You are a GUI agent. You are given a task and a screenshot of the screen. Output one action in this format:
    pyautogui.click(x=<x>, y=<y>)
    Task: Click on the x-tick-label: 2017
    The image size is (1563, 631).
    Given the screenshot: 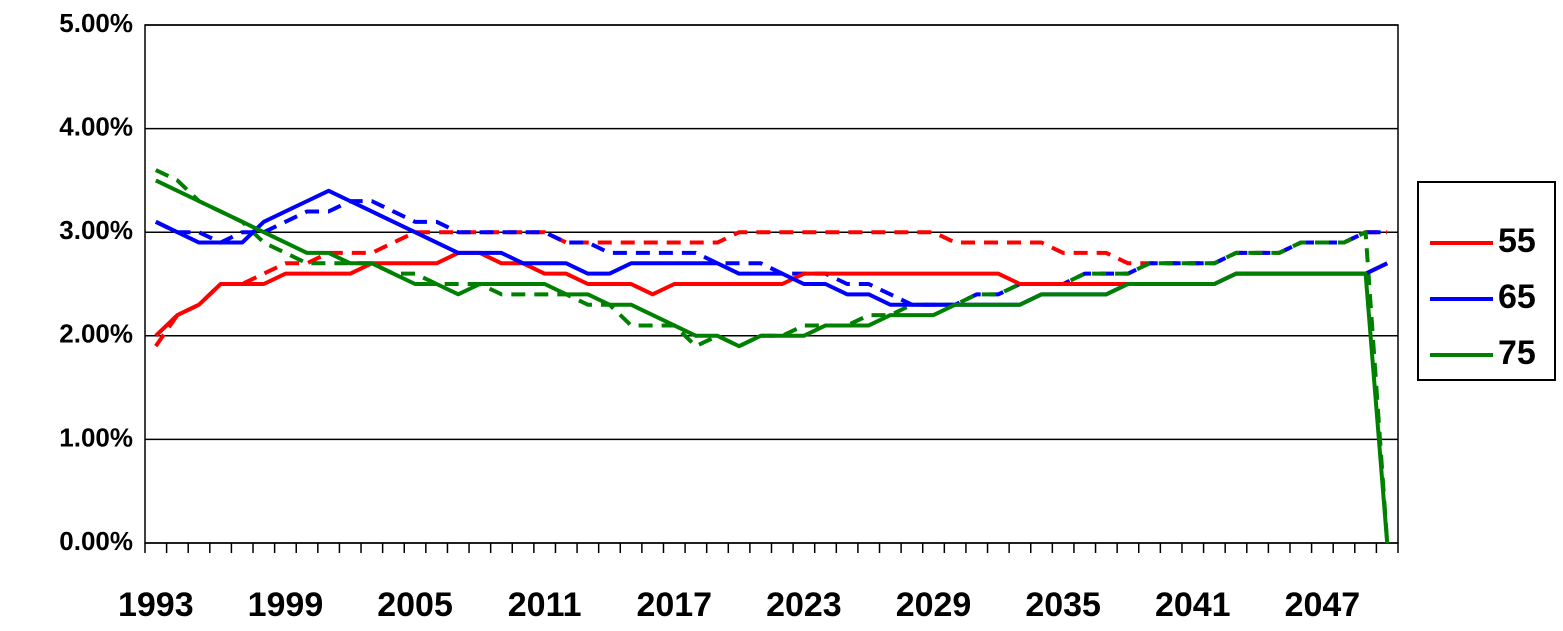 What is the action you would take?
    pyautogui.click(x=674, y=605)
    